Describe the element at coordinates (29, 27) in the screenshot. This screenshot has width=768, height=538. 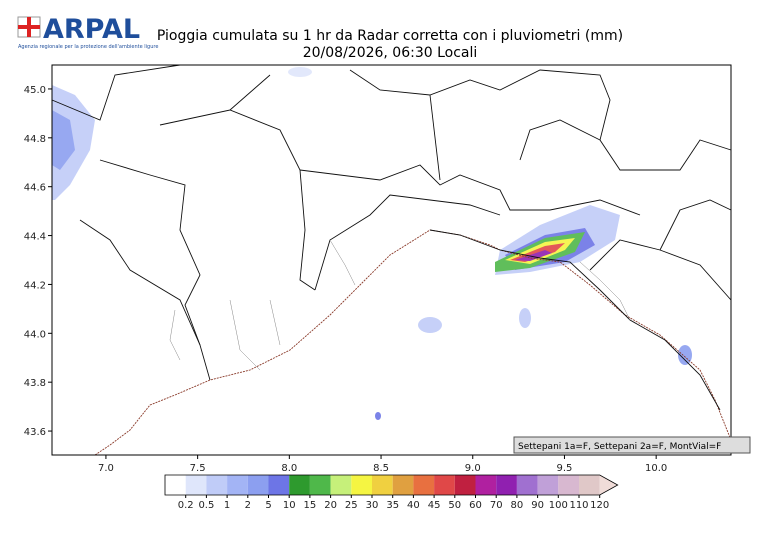
I see `logo-icon-cross` at that location.